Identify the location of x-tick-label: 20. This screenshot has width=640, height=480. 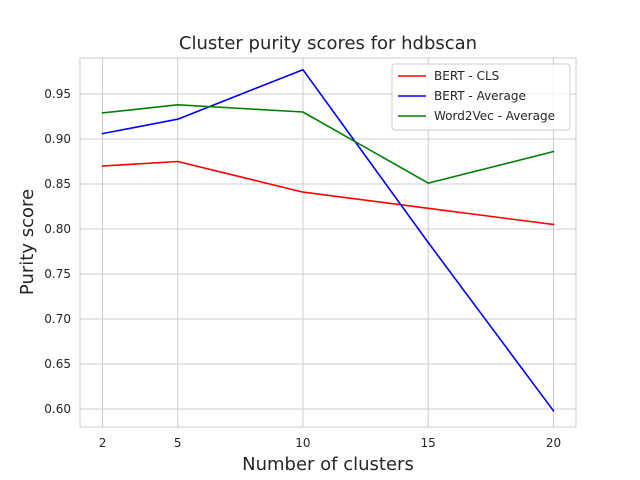
(553, 443).